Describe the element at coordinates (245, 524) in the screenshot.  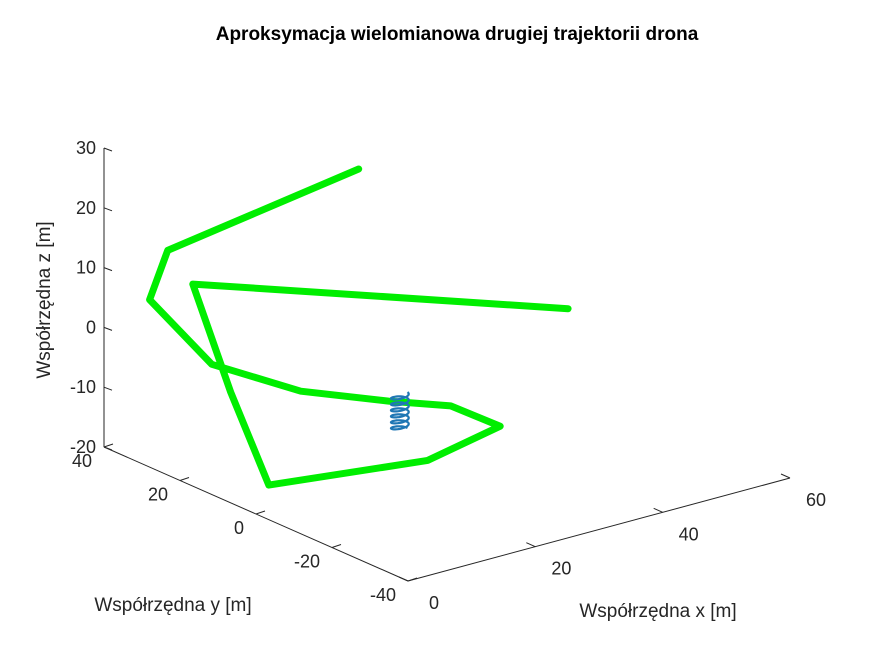
I see `y-axis-ticks: 40 20 0 -20 -40` at that location.